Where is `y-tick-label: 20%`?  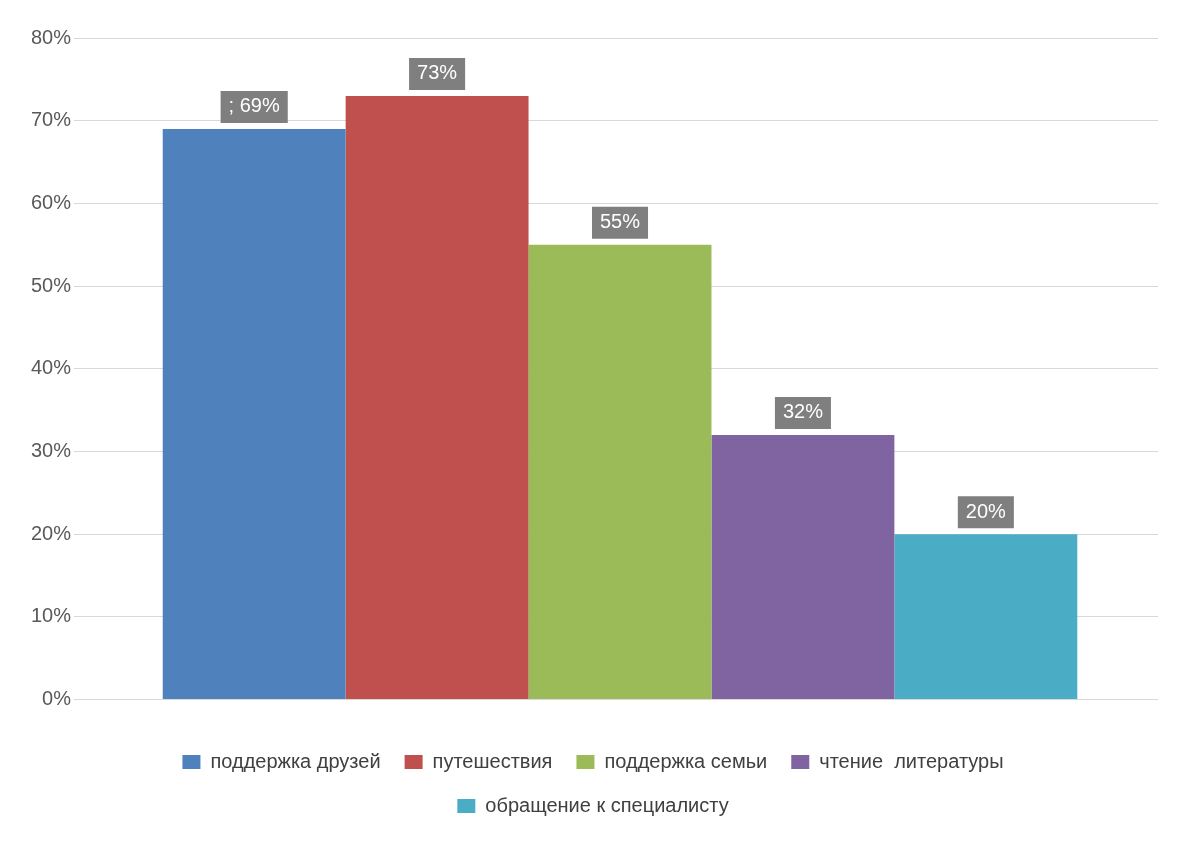
y-tick-label: 20% is located at coordinates (51, 532).